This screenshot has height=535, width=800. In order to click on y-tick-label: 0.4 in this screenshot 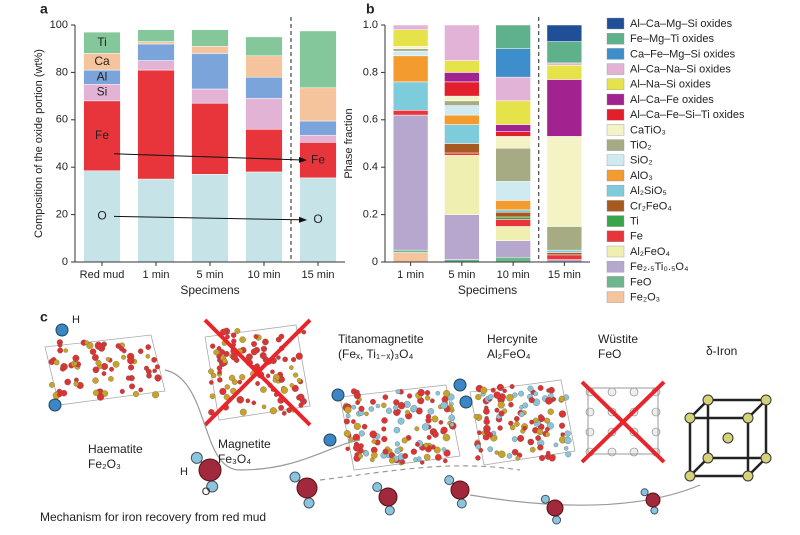, I will do `click(370, 167)`.